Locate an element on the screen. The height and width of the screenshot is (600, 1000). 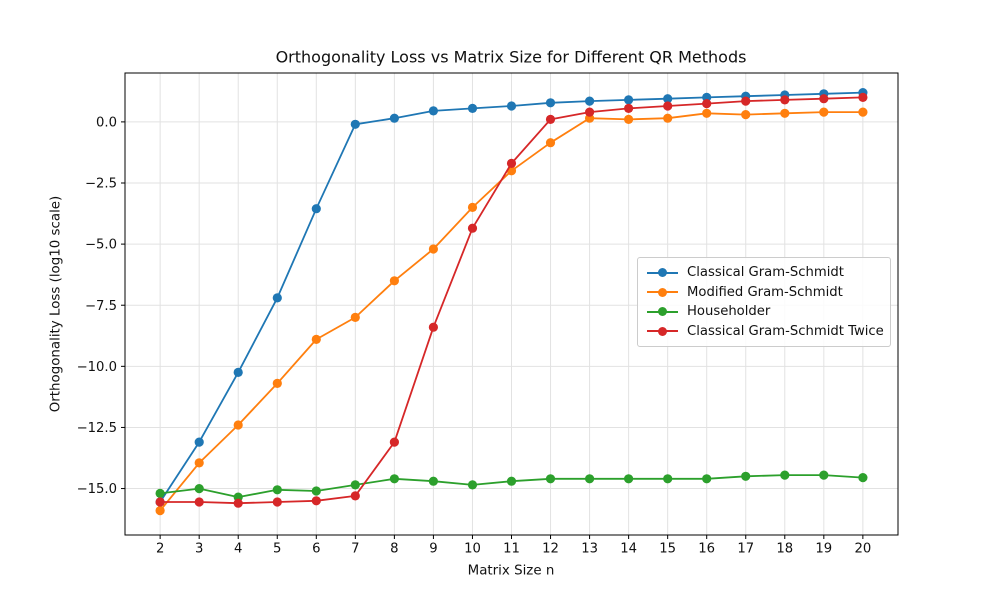
x-tick-label: 4 is located at coordinates (238, 549).